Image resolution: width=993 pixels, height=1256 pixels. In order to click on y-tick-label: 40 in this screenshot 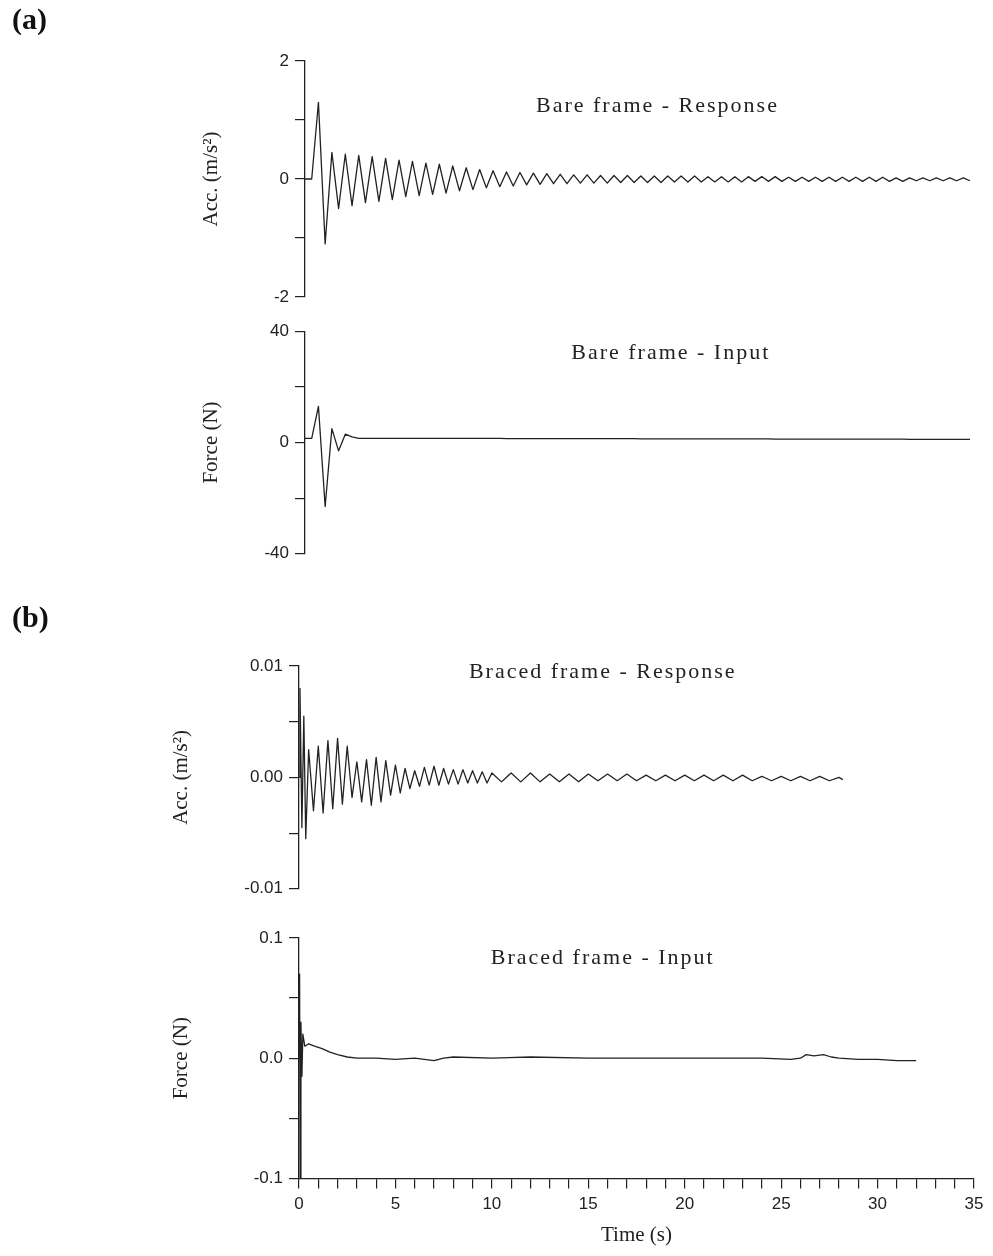, I will do `click(279, 330)`.